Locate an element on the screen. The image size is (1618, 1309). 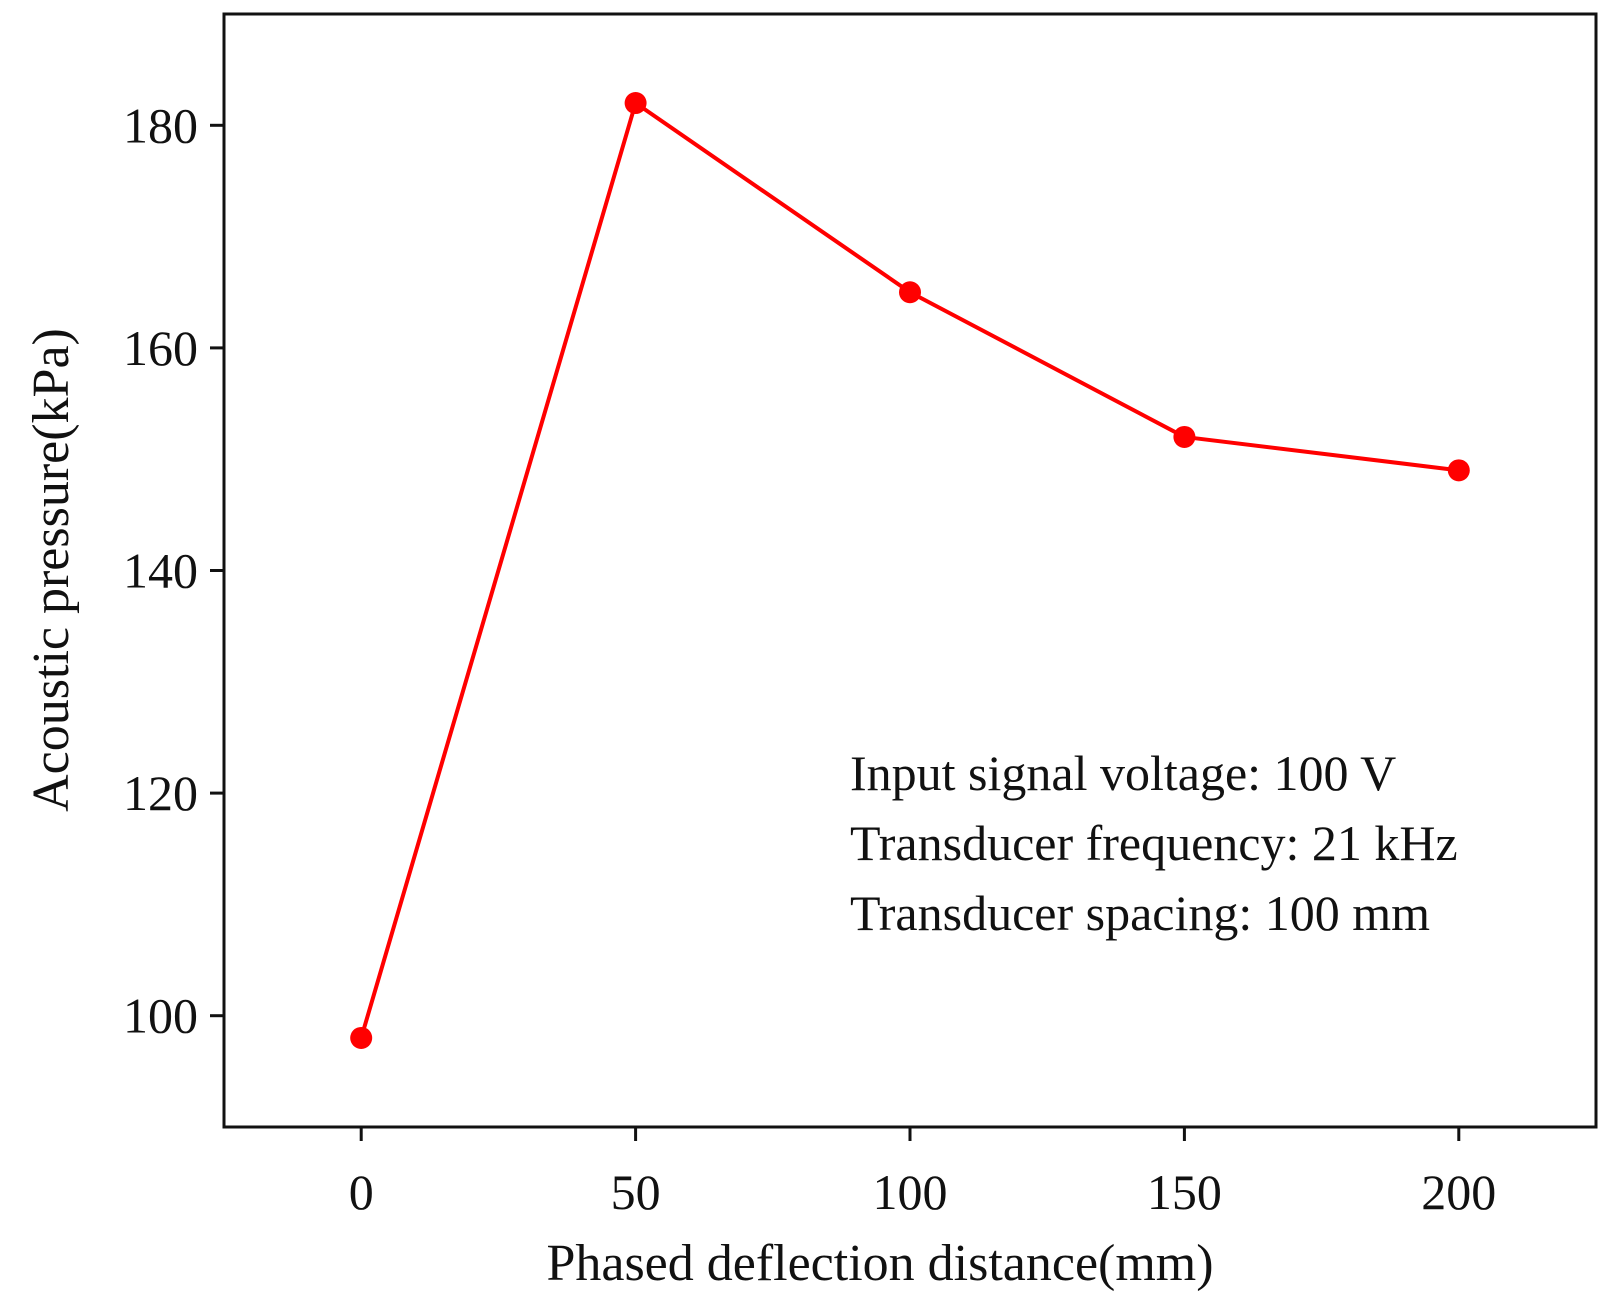
x-tick-label: 200 is located at coordinates (1458, 1192).